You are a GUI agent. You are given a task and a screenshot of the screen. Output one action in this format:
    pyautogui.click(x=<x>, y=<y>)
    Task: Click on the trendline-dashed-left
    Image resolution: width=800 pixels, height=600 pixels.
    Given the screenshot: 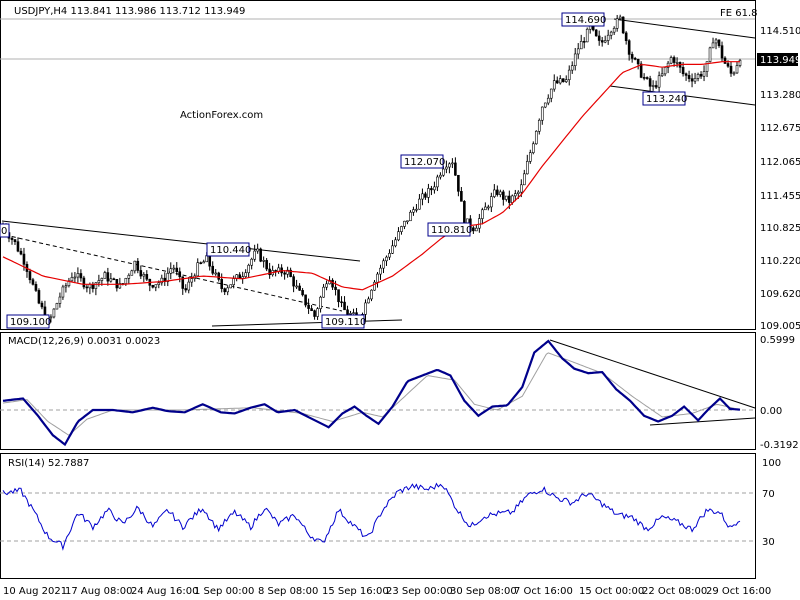 What is the action you would take?
    pyautogui.click(x=173, y=273)
    